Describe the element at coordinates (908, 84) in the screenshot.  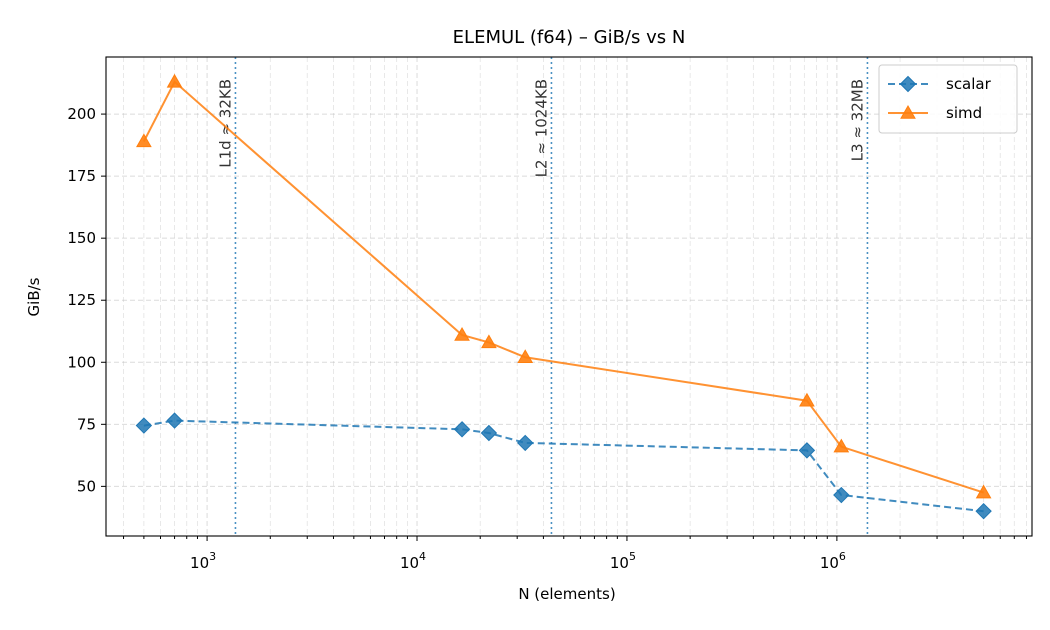
I see `legend-scalar-marker` at that location.